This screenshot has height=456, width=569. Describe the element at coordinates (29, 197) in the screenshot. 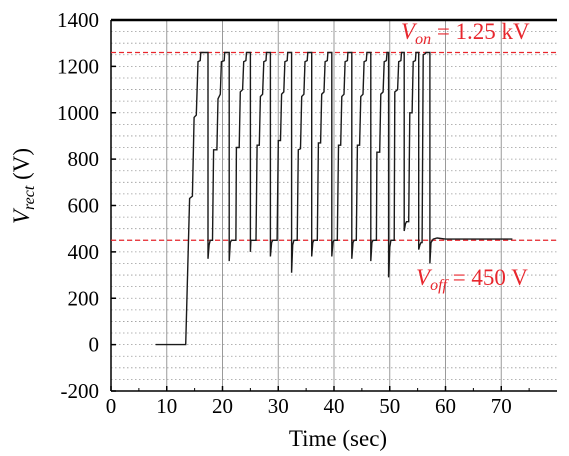

I see `y-axis-title-sub: rect` at that location.